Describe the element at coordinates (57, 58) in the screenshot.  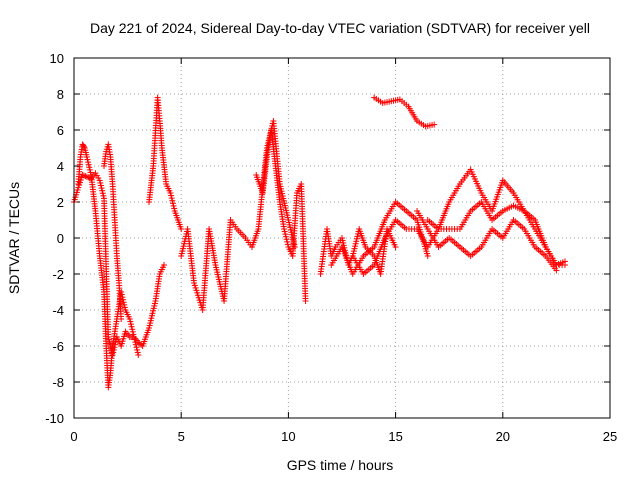
I see `y-tick-label: 10` at that location.